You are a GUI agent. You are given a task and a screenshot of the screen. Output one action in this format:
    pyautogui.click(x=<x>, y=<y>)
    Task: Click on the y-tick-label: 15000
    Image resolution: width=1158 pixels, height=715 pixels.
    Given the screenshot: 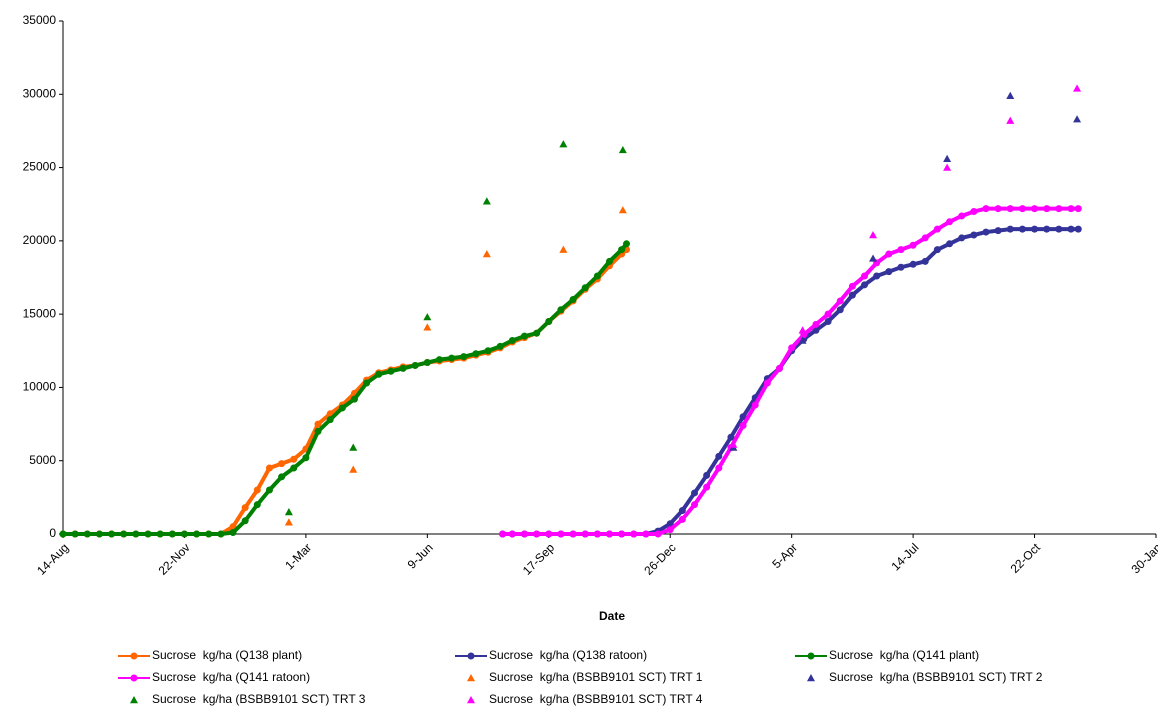 What is the action you would take?
    pyautogui.click(x=40, y=313)
    